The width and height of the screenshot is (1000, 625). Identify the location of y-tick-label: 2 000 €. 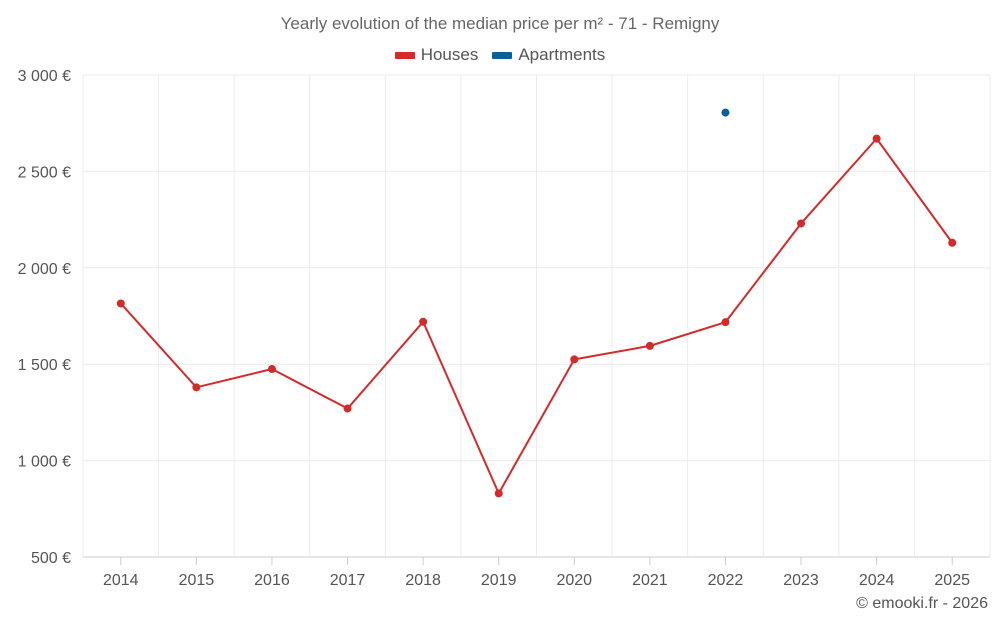
(44, 269).